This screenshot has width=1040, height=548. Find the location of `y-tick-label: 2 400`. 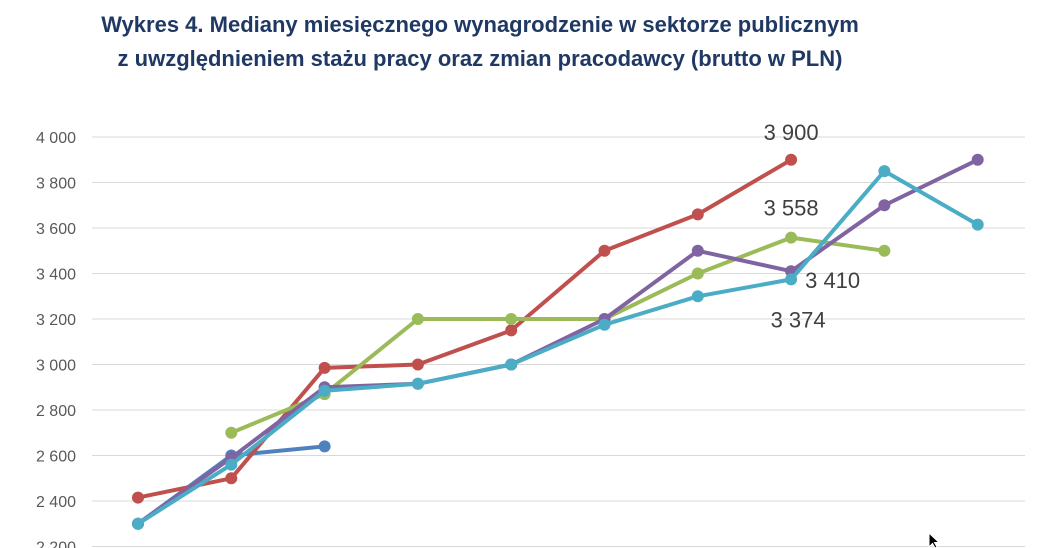

y-tick-label: 2 400 is located at coordinates (56, 502).